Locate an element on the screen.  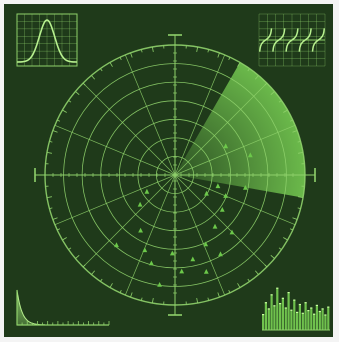
spectrum-bars-widget is located at coordinates (296, 309).